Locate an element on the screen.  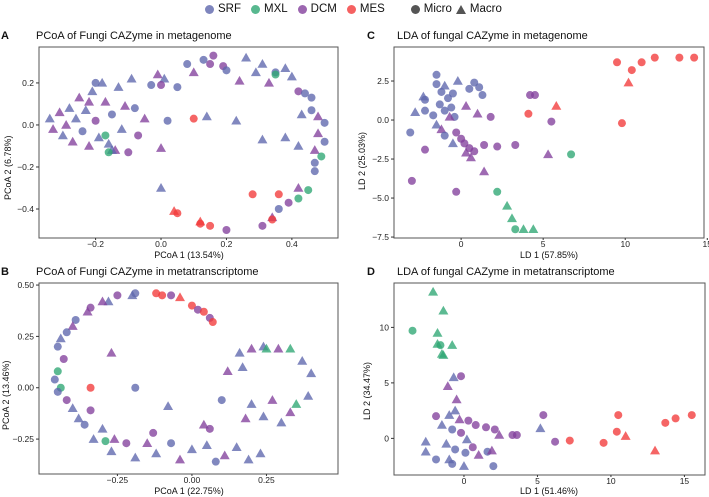
panel-d-xtick-label: 0 is located at coordinates (464, 481).